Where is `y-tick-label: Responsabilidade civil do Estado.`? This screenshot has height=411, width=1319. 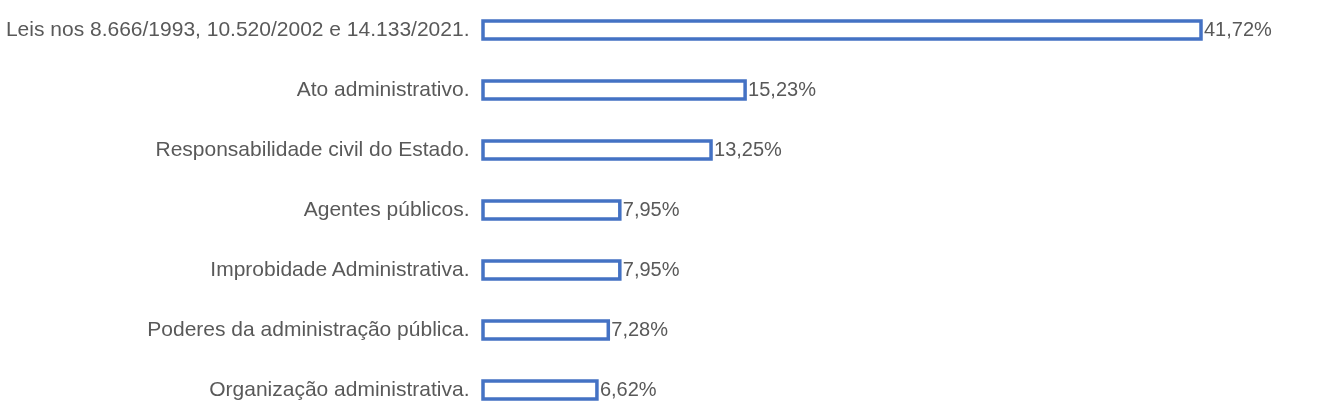 y-tick-label: Responsabilidade civil do Estado. is located at coordinates (312, 148).